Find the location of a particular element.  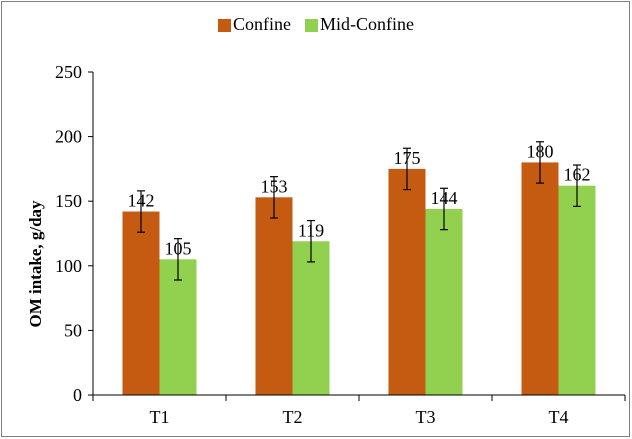

y-tick-label: 100 is located at coordinates (68, 266).